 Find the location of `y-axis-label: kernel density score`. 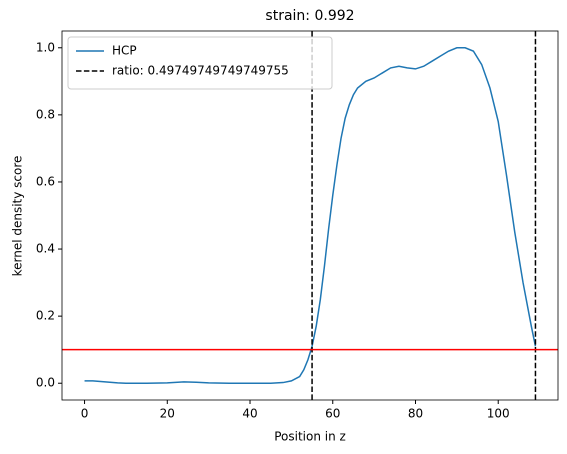

y-axis-label: kernel density score is located at coordinates (18, 216).